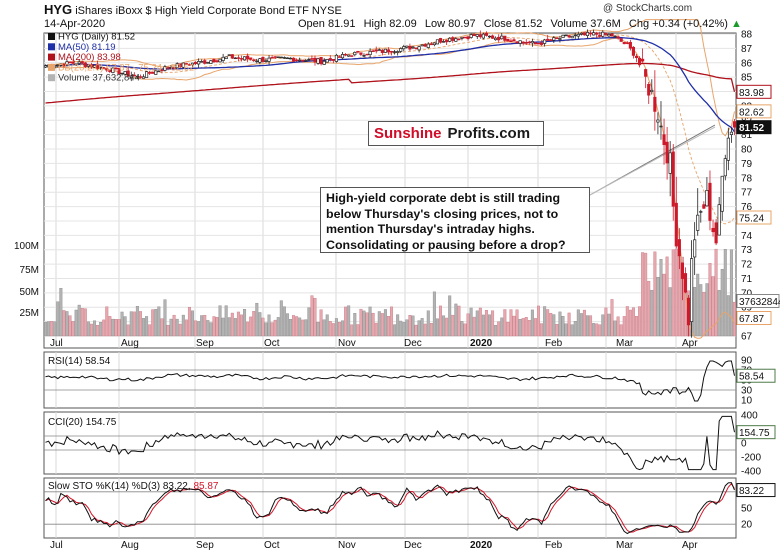  What do you see at coordinates (87, 47) in the screenshot?
I see `legend-ma50: MA(50) 81.19` at bounding box center [87, 47].